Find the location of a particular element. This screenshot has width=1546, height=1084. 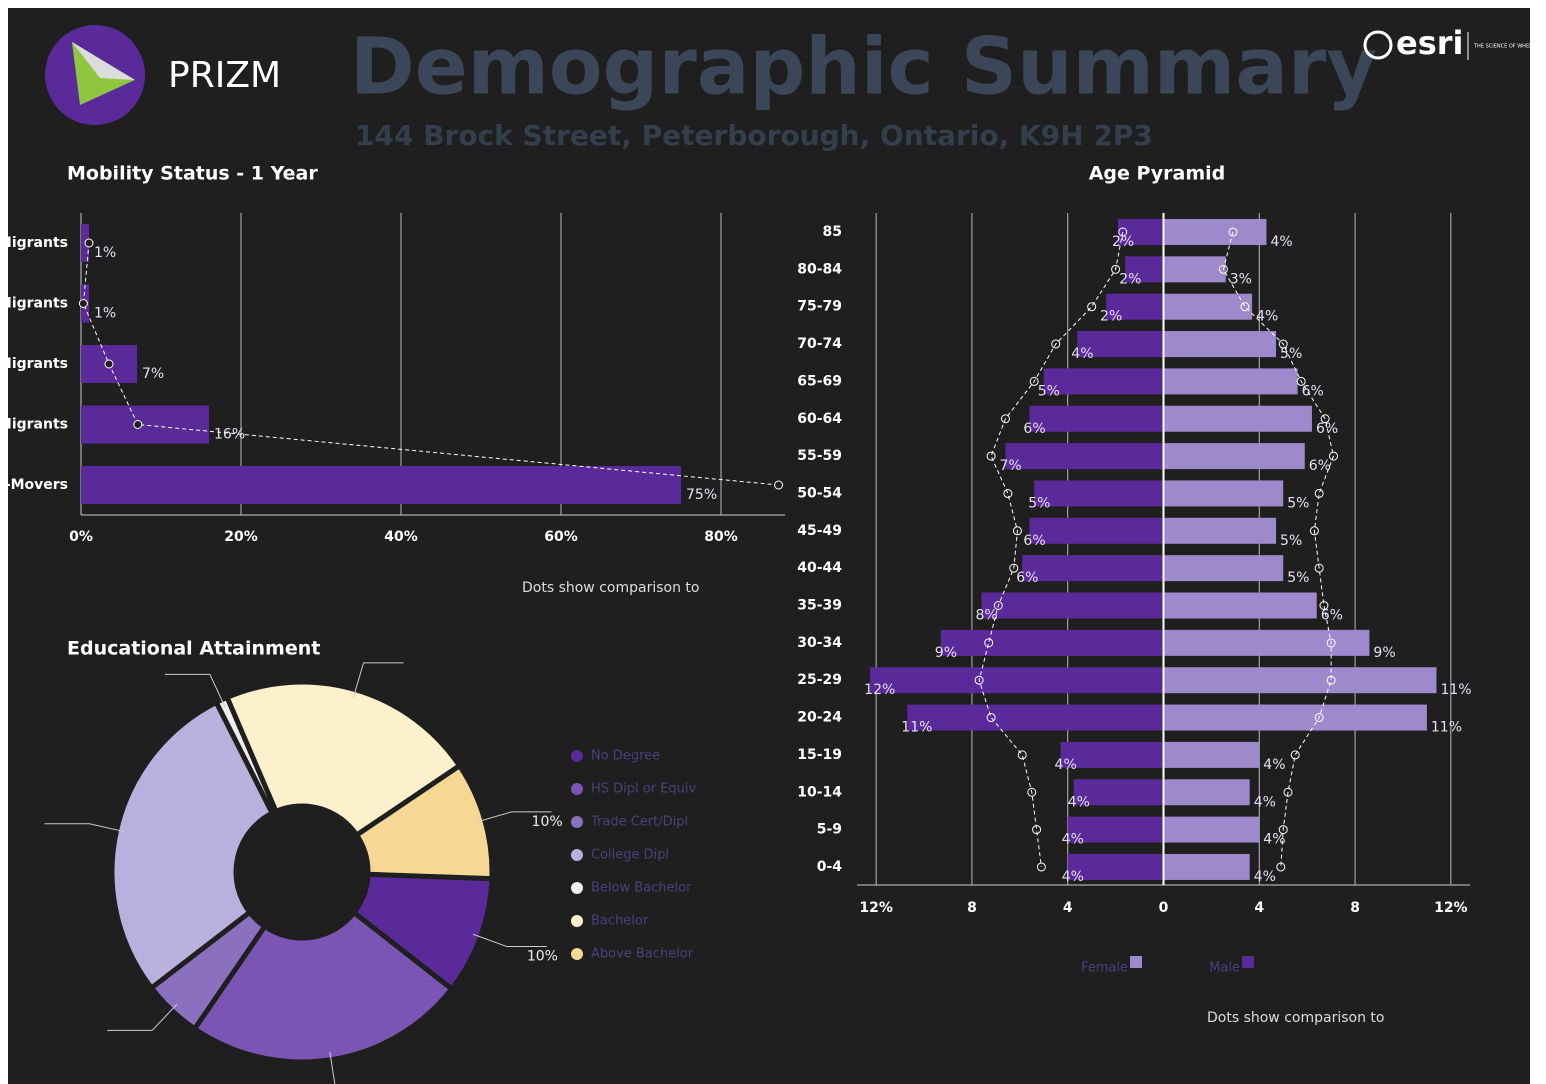

legend-label: Above Bachelor is located at coordinates (642, 954).